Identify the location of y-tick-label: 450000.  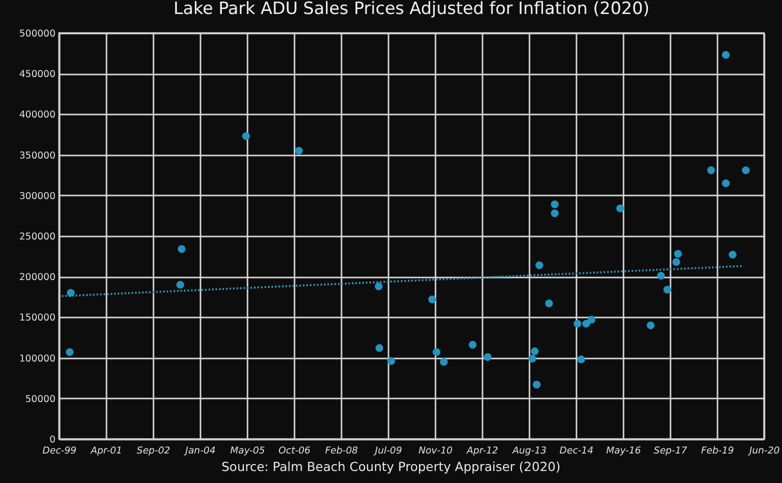
(37, 74).